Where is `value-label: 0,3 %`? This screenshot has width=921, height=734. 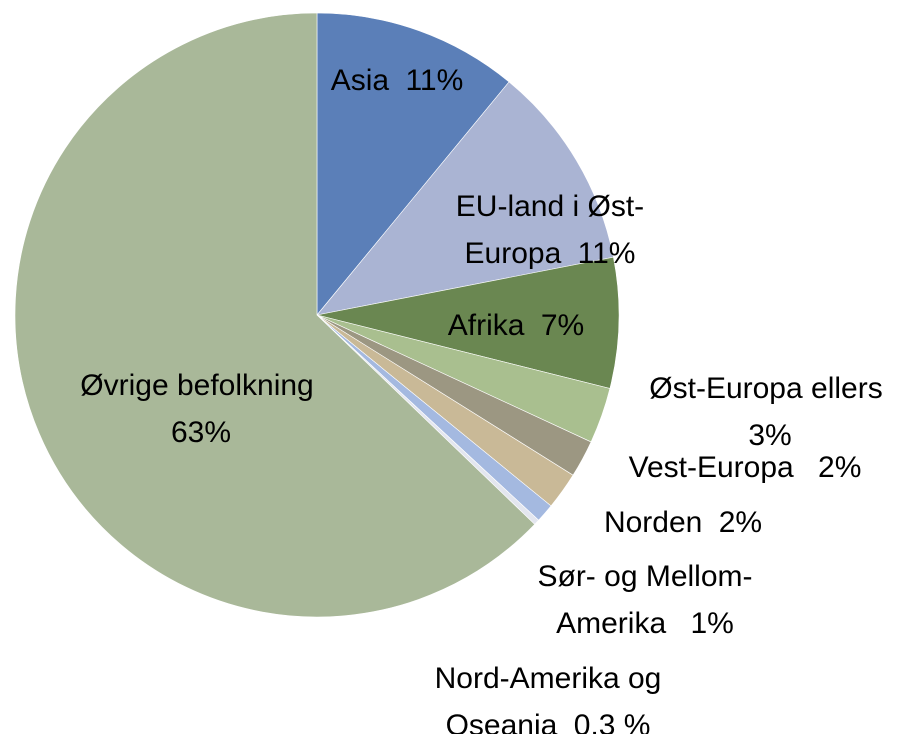 value-label: 0,3 % is located at coordinates (612, 721).